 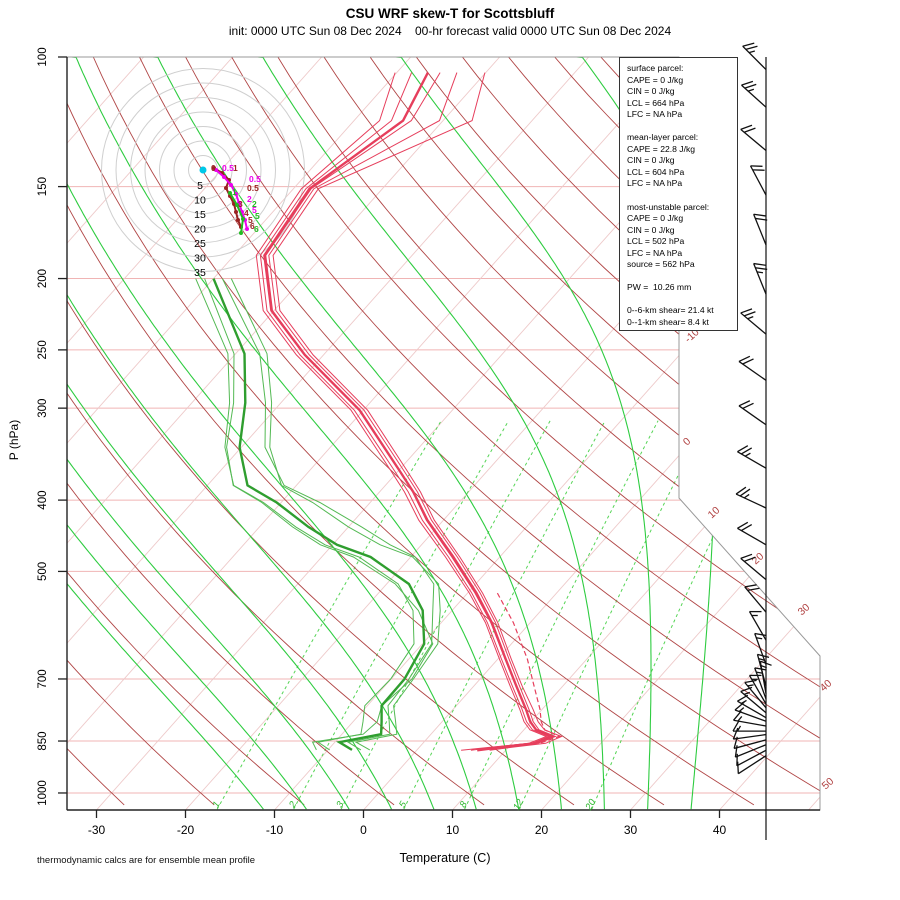 What do you see at coordinates (186, 830) in the screenshot?
I see `temp-tick-label: -20` at bounding box center [186, 830].